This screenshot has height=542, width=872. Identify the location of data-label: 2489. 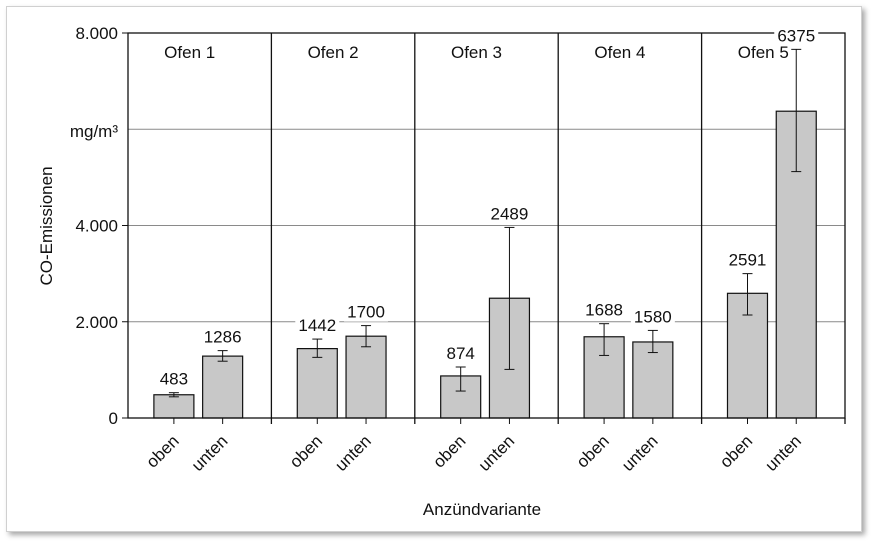
(510, 213).